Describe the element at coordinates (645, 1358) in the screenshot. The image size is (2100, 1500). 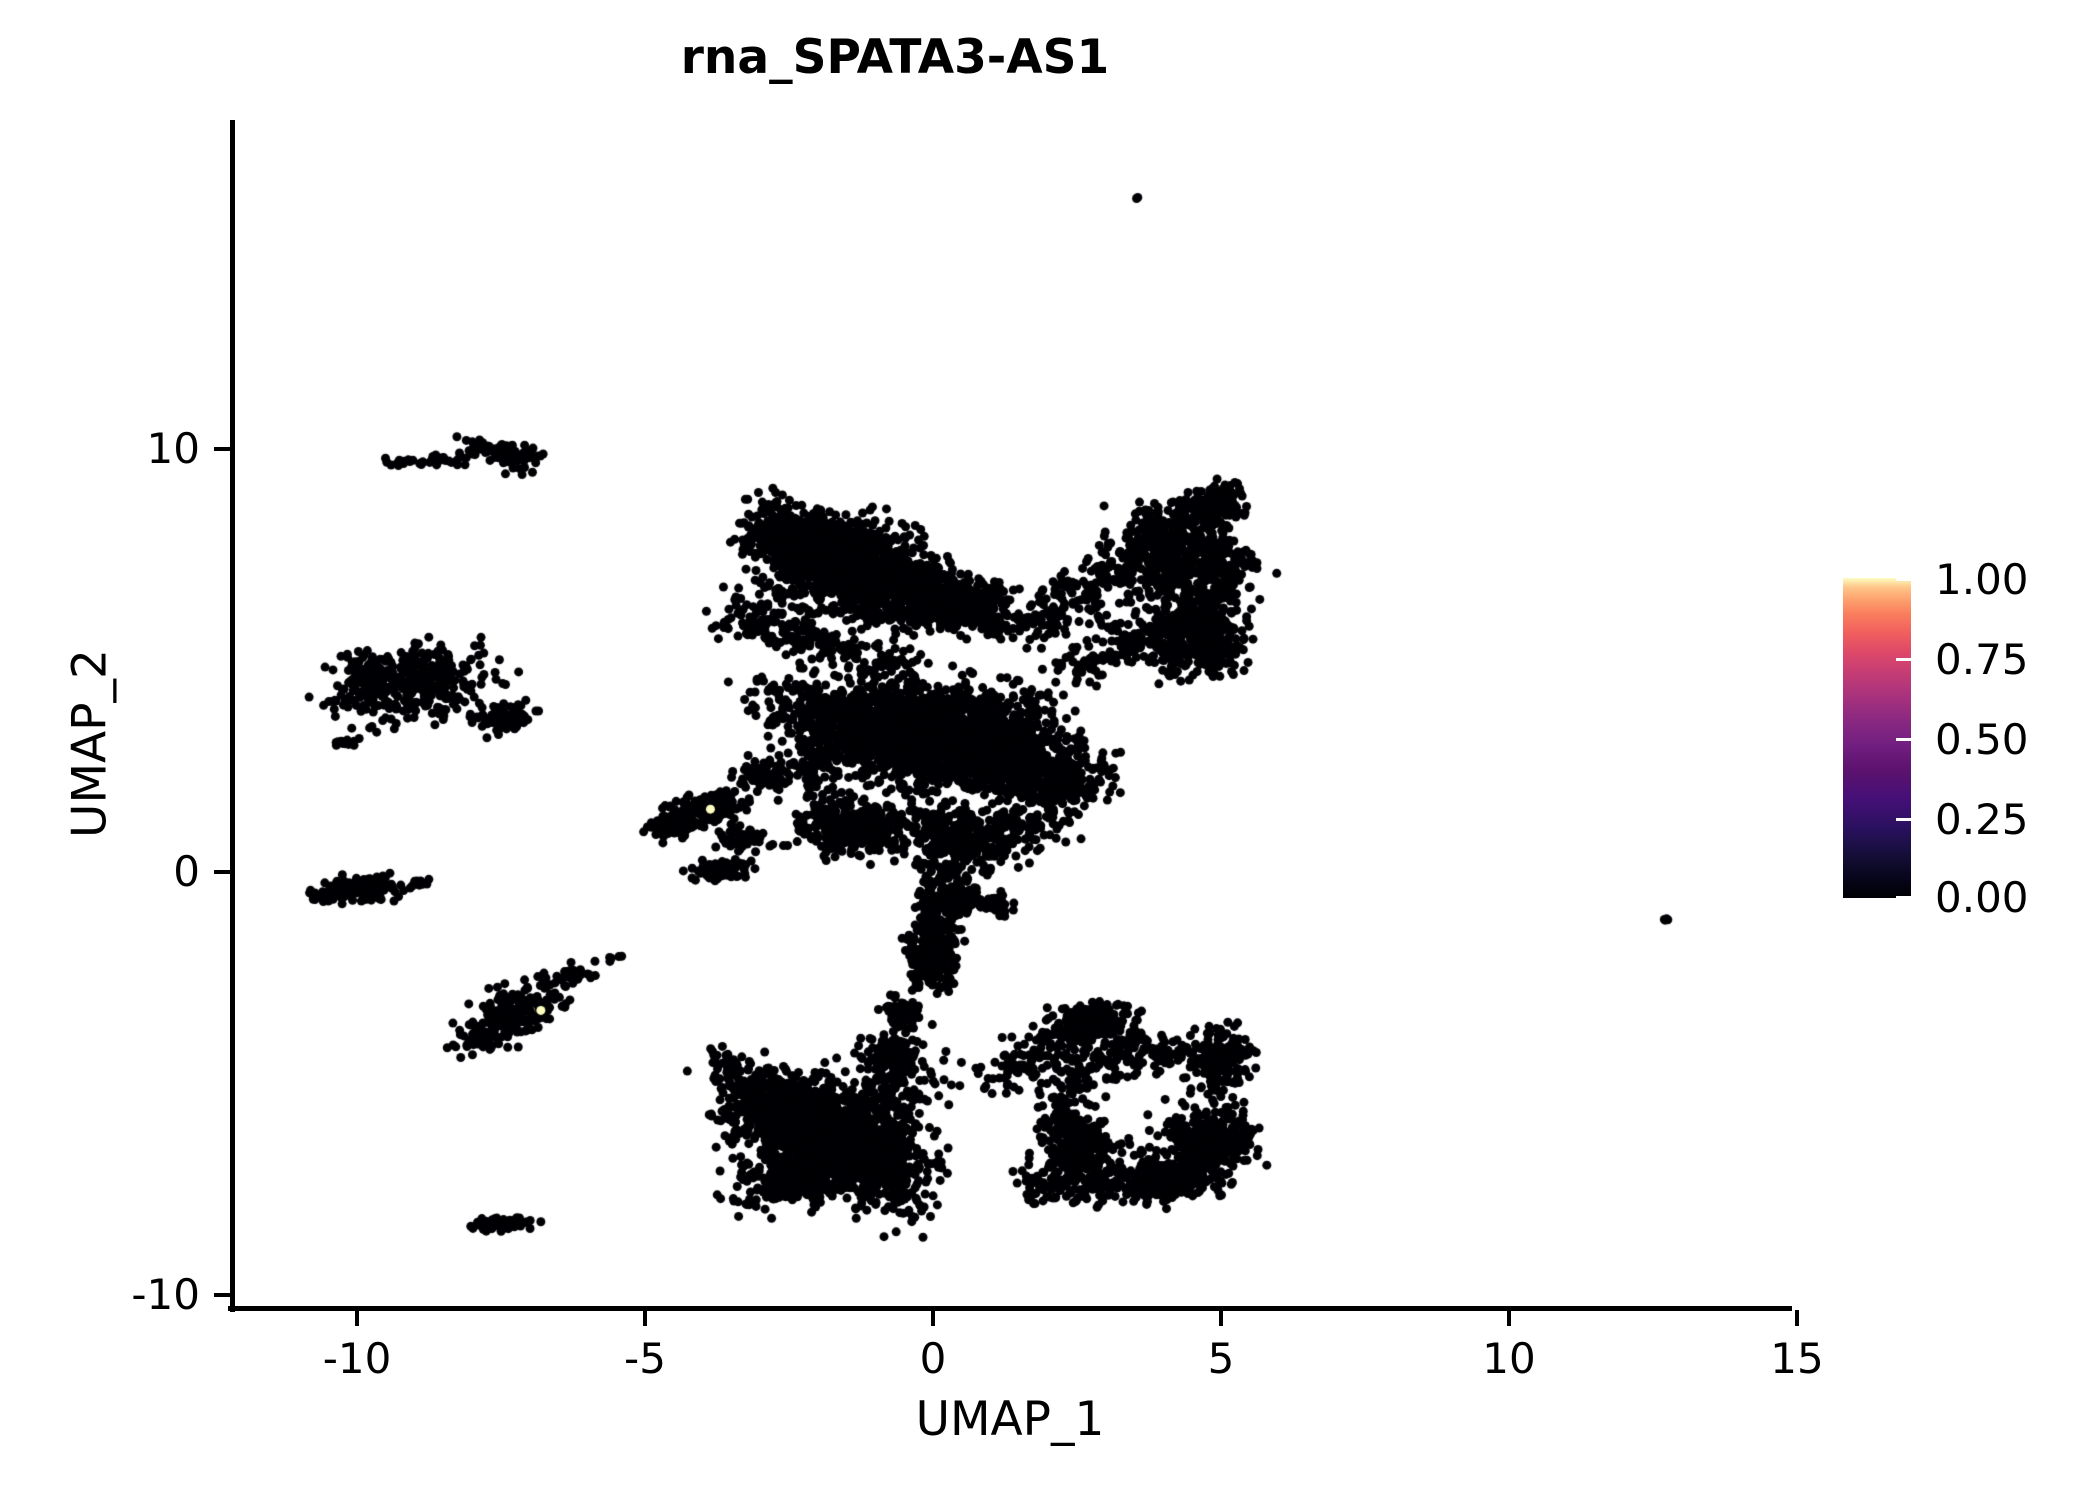
I see `x-tick-label-neg5: -5` at that location.